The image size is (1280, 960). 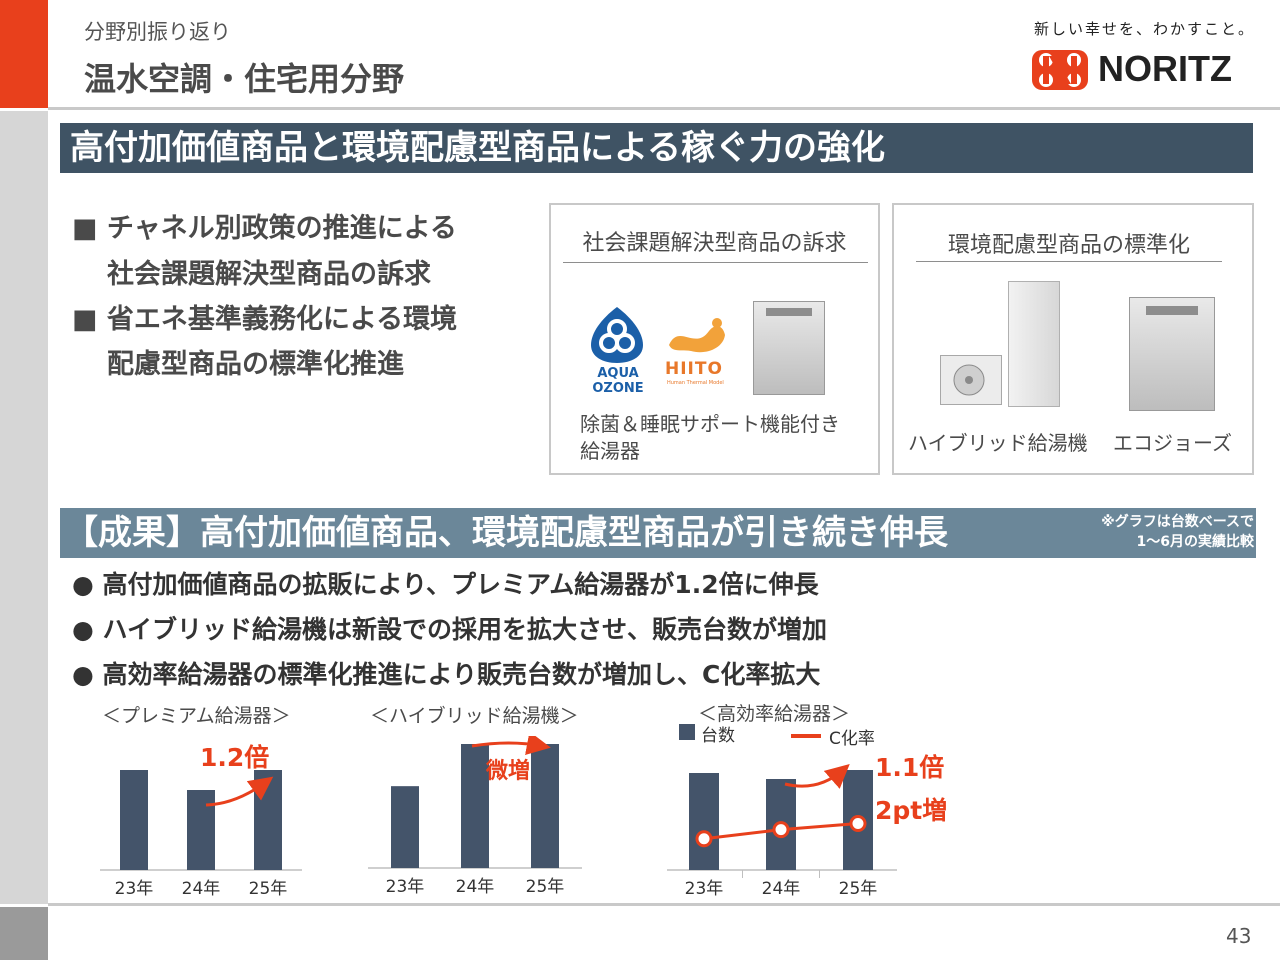 I want to click on bullet-text: ハイブリッド給湯機は新設での採用を拡大させ、販売台数が増加, so click(x=465, y=629).